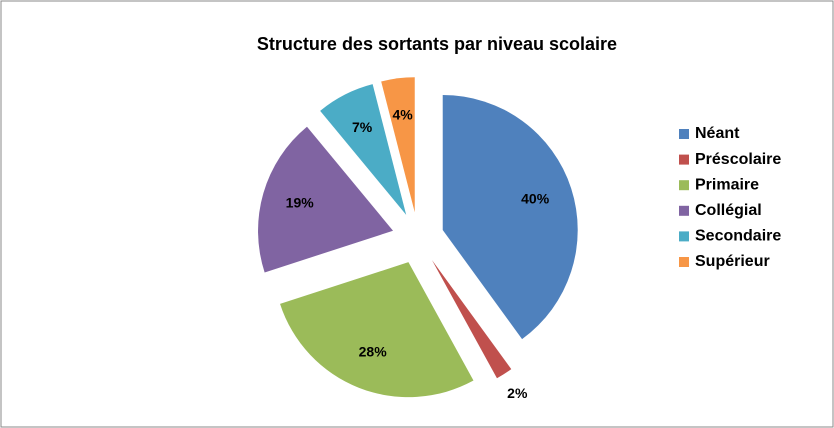 This screenshot has width=834, height=428. What do you see at coordinates (738, 236) in the screenshot?
I see `legend-label: Secondaire` at bounding box center [738, 236].